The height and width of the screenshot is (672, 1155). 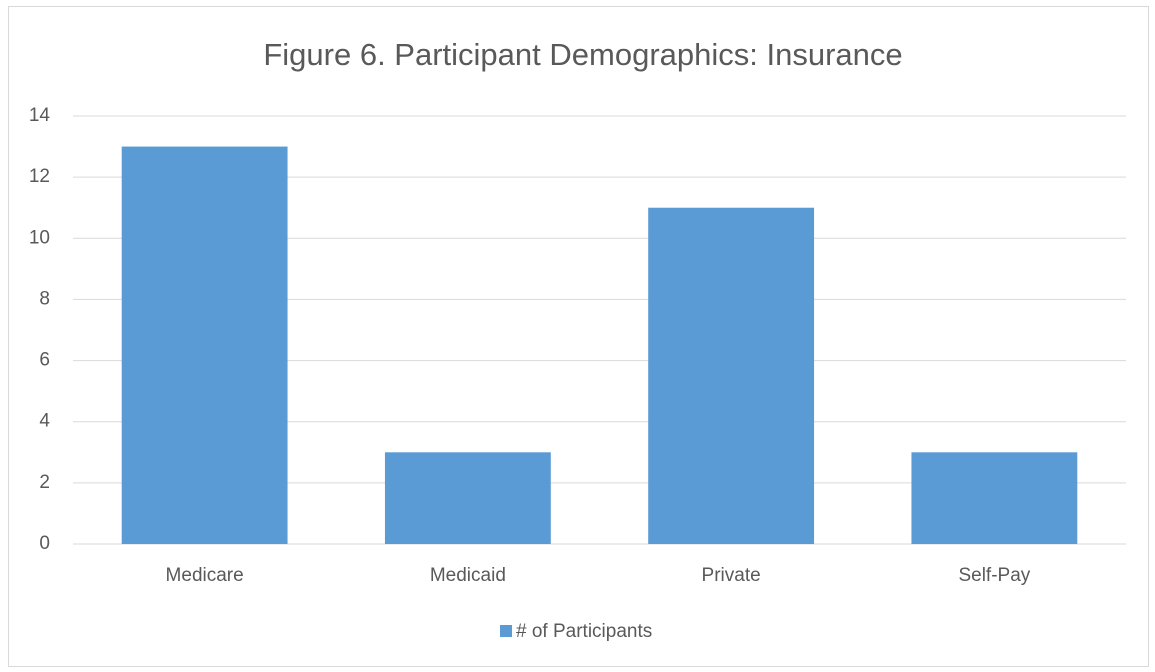 What do you see at coordinates (44, 360) in the screenshot?
I see `y-tick-label: 6` at bounding box center [44, 360].